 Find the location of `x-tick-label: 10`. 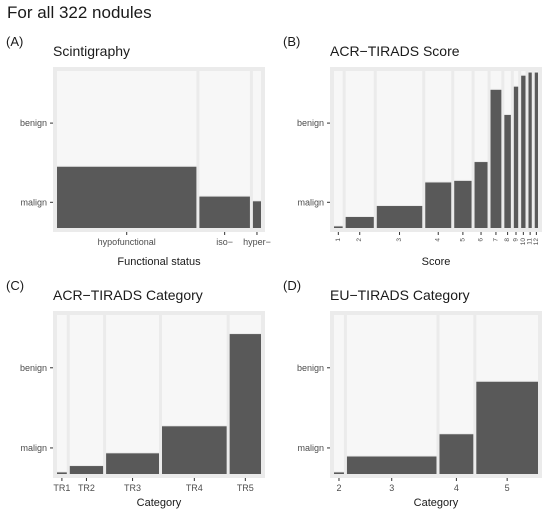

x-tick-label: 10 is located at coordinates (523, 242).